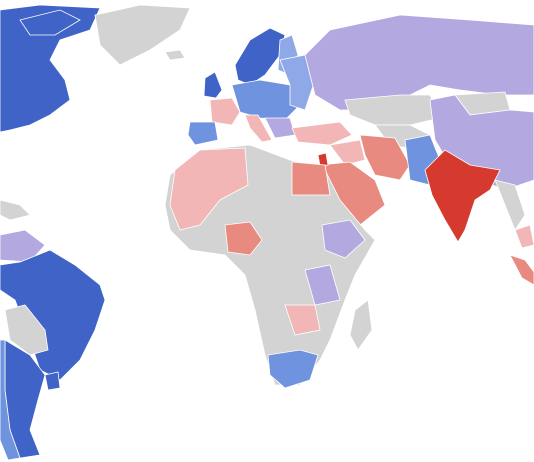  I want to click on central-south-africa, so click(302, 320).